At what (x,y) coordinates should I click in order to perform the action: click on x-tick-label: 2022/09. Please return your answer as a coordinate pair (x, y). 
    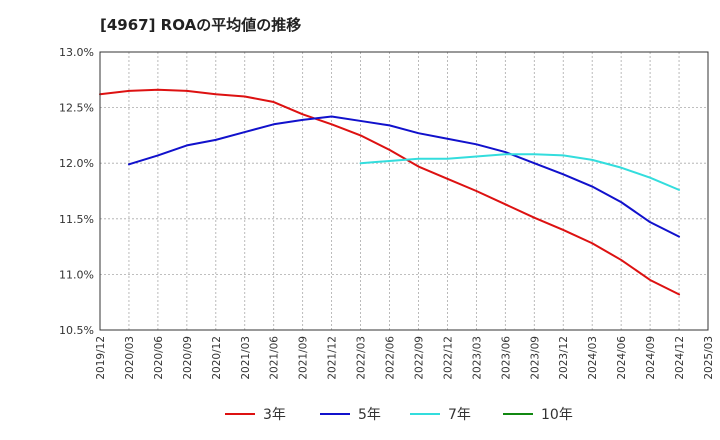
    Looking at the image, I should click on (419, 358).